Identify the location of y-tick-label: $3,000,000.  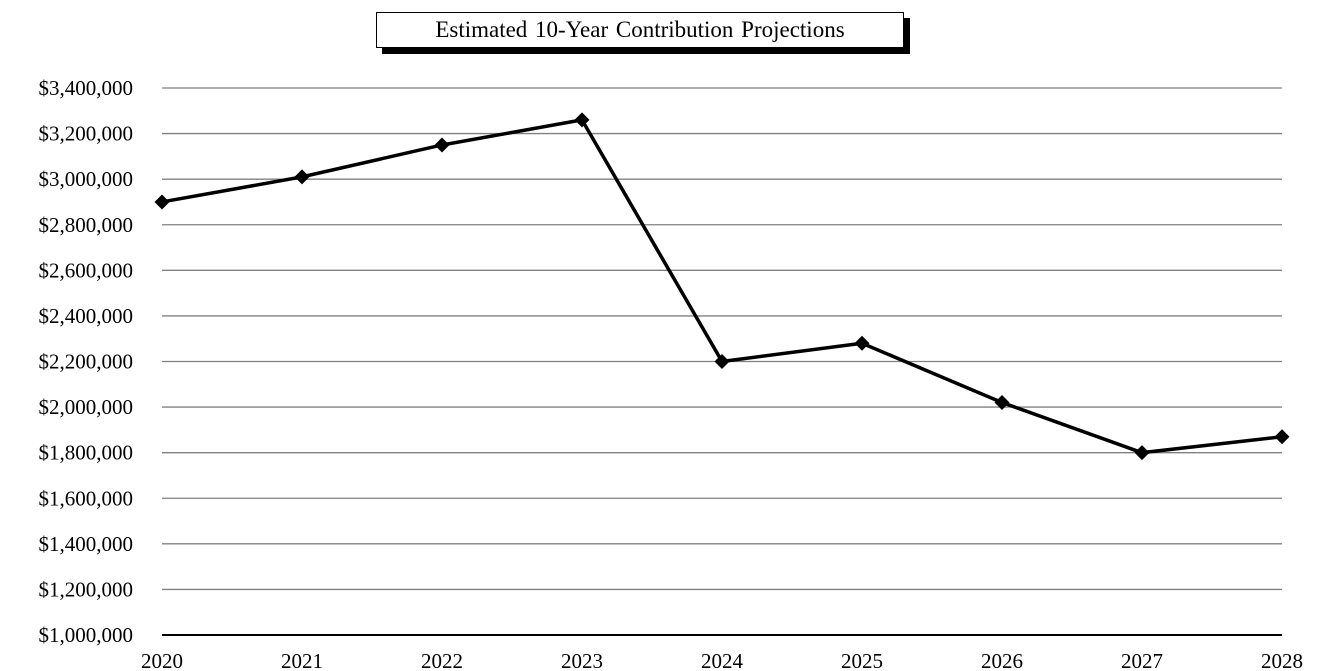
(86, 179).